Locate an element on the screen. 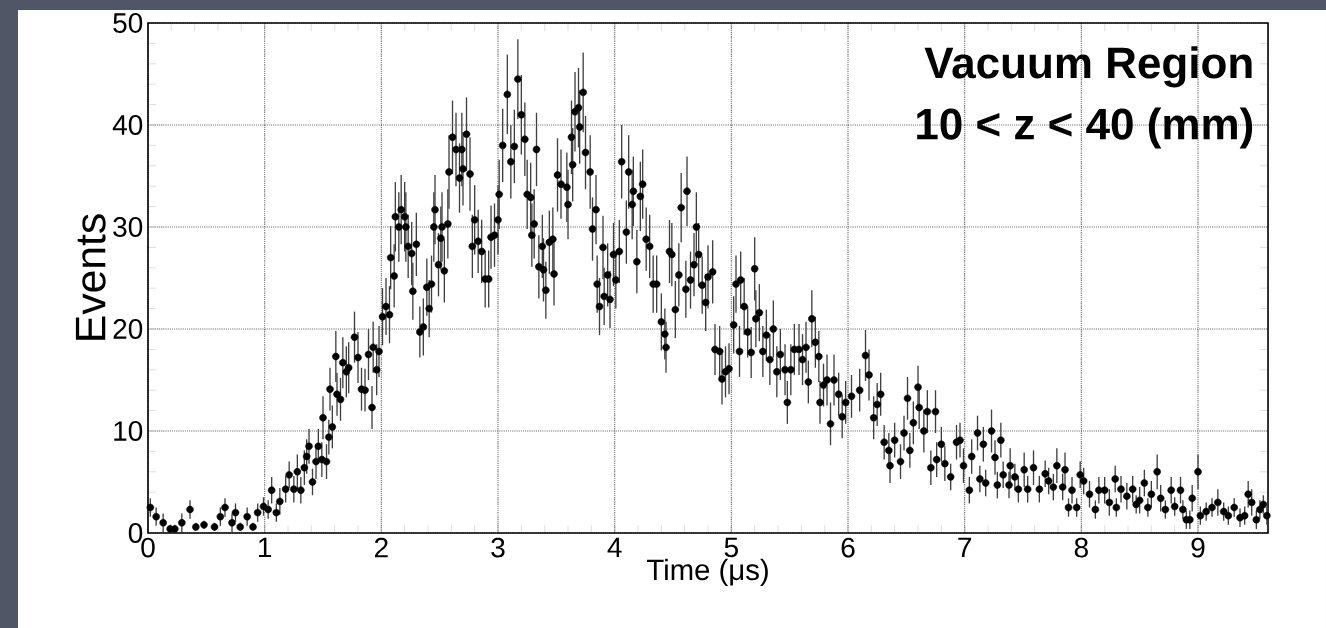 This screenshot has height=628, width=1326. y-tick-label: 0 is located at coordinates (135, 533).